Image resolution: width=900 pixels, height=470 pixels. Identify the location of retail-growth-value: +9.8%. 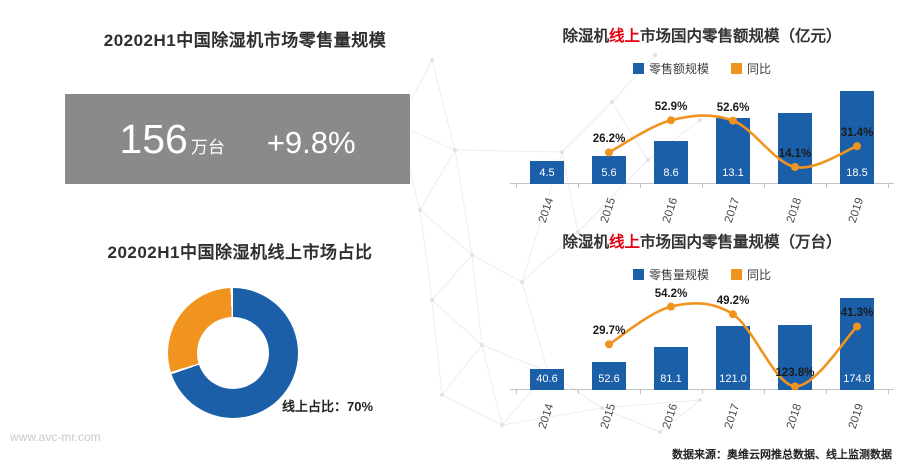
(311, 142).